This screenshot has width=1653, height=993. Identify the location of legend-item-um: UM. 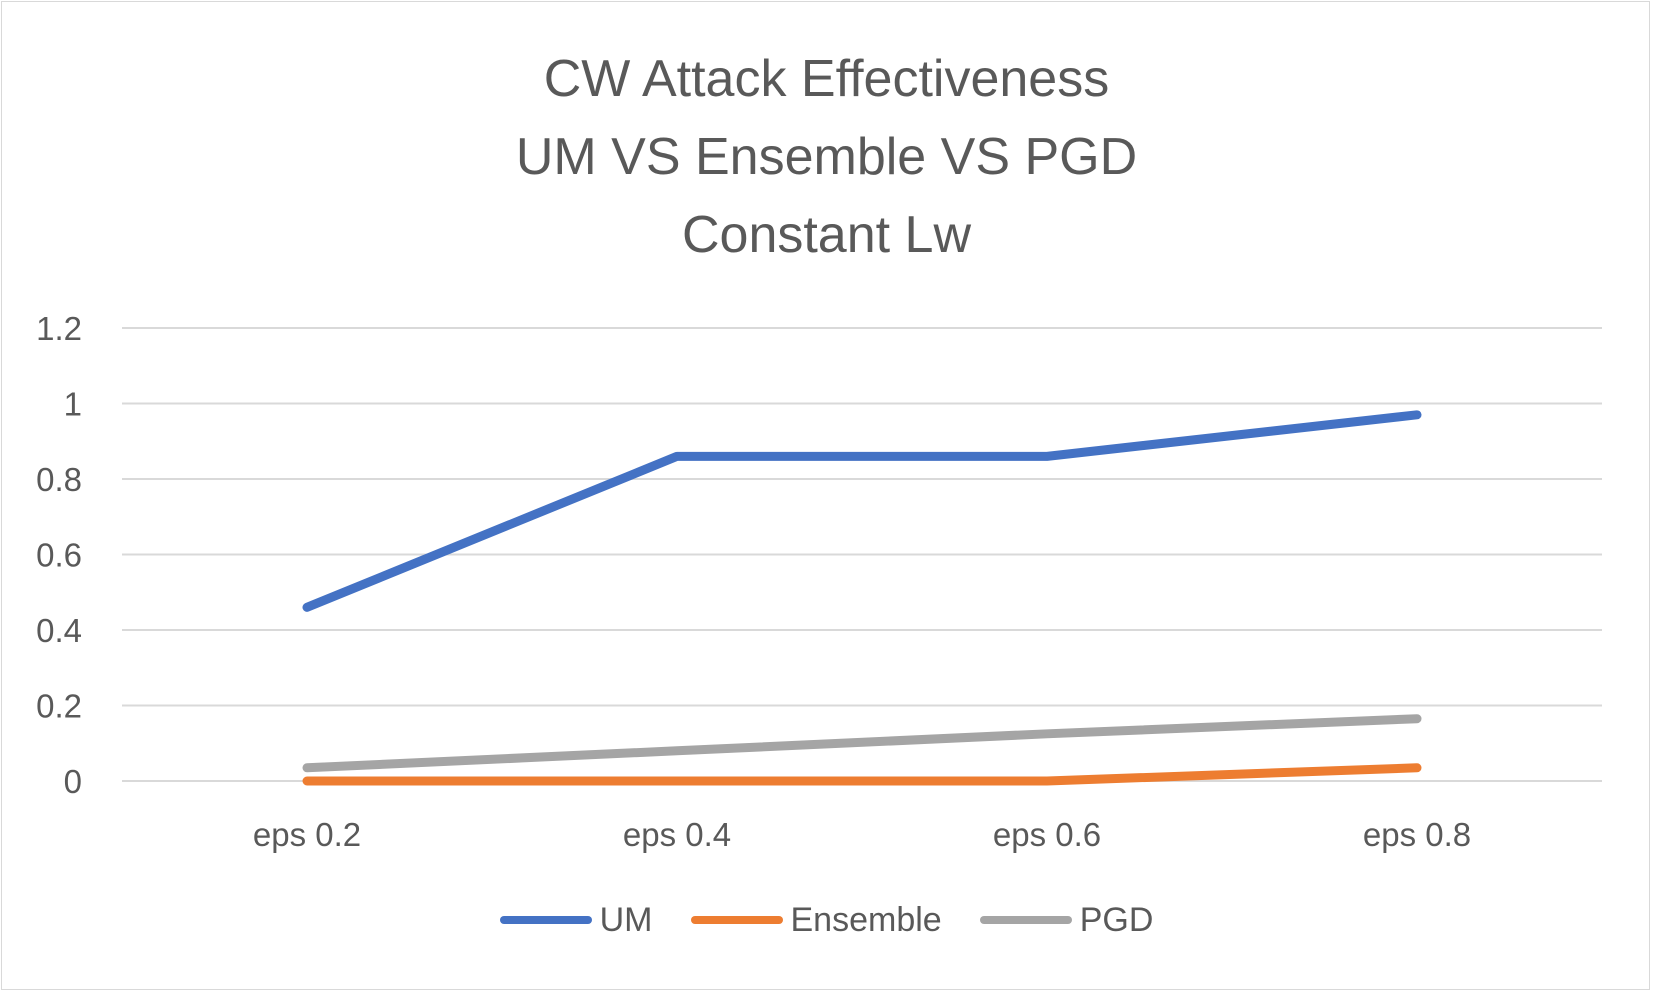
(576, 920).